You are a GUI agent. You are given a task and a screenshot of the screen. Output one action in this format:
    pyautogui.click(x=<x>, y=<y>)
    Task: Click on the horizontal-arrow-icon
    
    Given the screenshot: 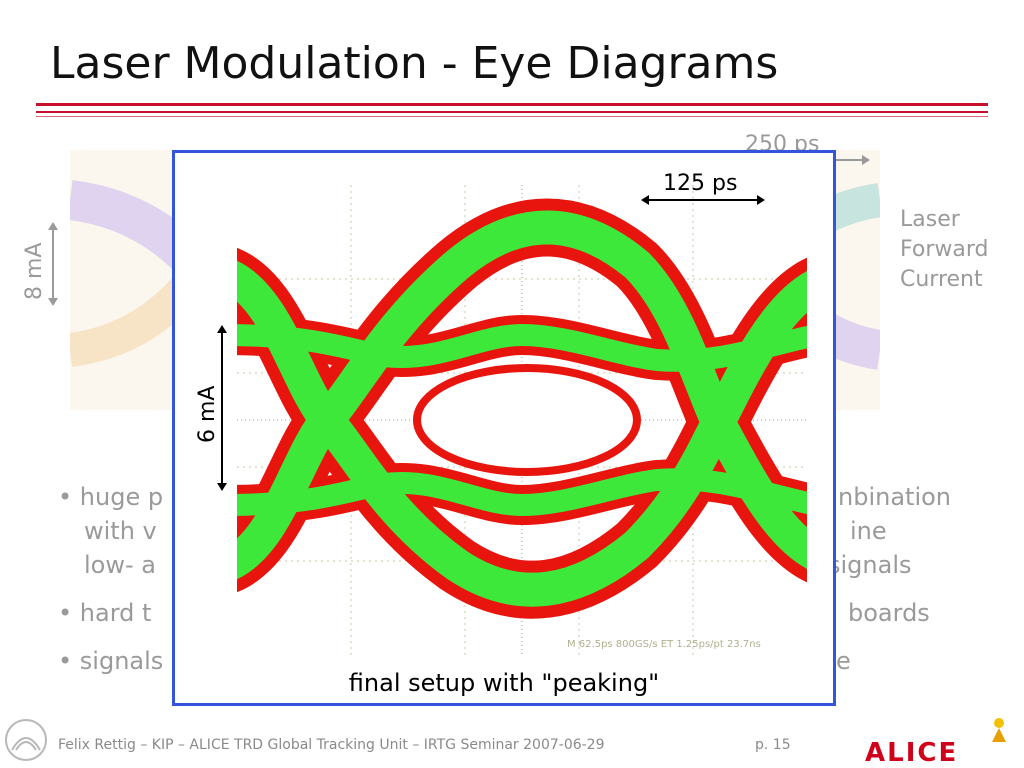 What is the action you would take?
    pyautogui.click(x=703, y=200)
    